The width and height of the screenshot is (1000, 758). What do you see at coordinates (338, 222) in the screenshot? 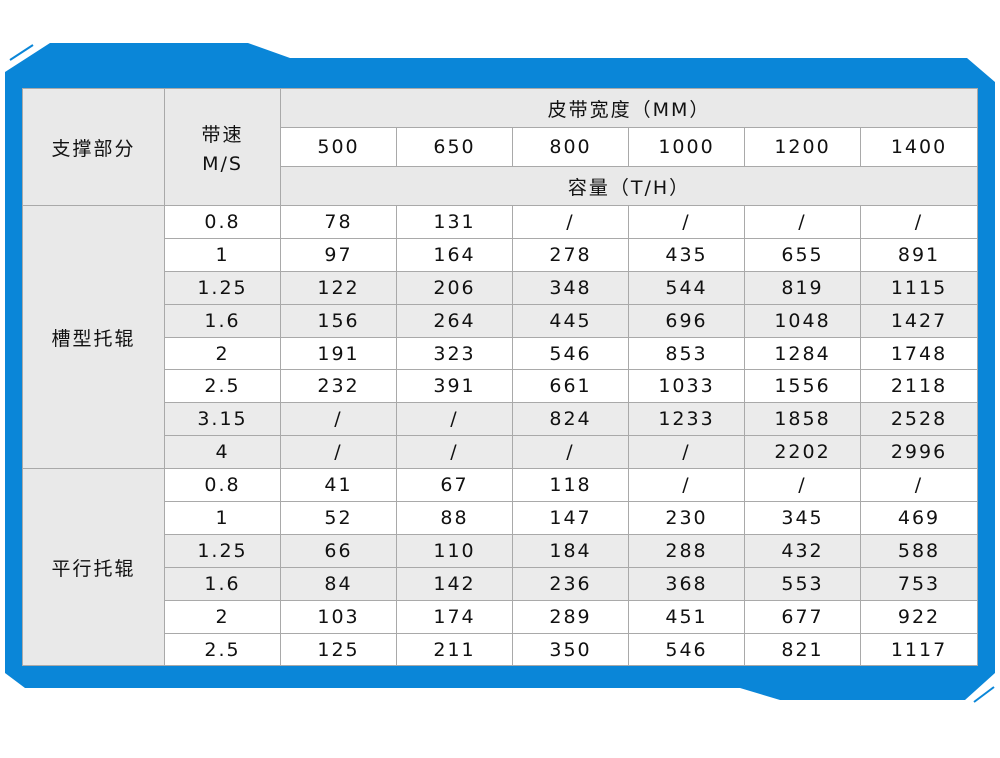
I see `capacity-cell: 78` at bounding box center [338, 222].